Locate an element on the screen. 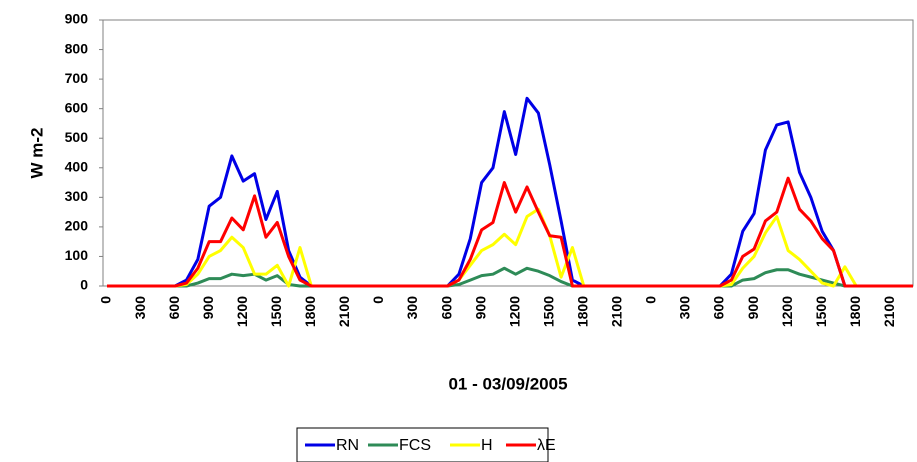  legend-label: RN is located at coordinates (347, 445).